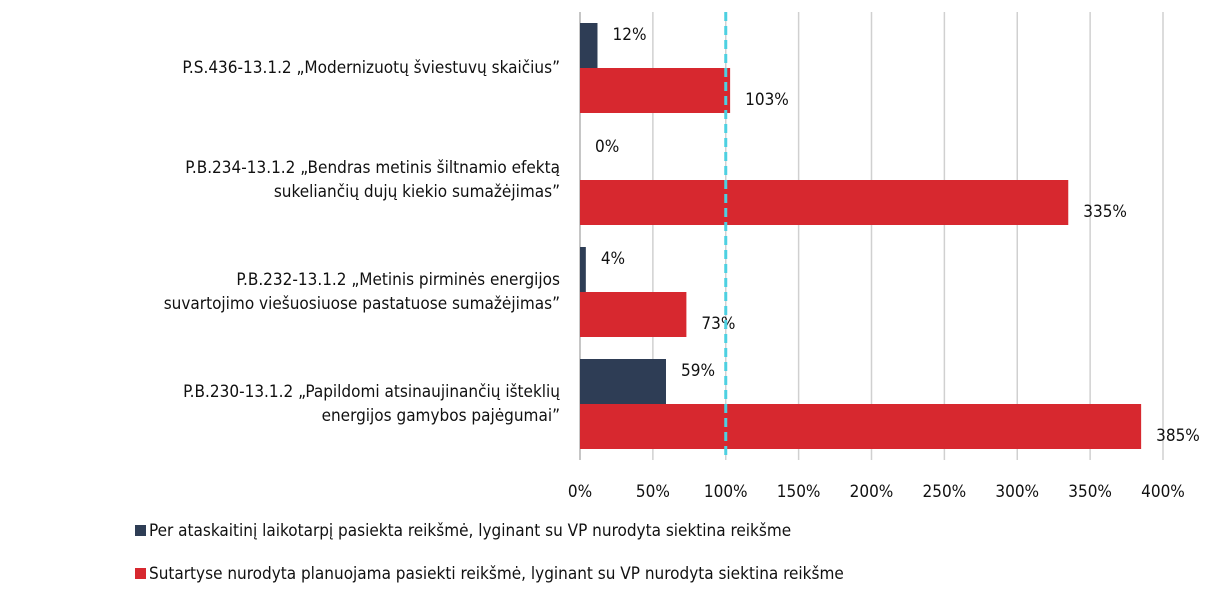 This screenshot has height=601, width=1211. What do you see at coordinates (872, 492) in the screenshot?
I see `x-tick-label: 200%` at bounding box center [872, 492].